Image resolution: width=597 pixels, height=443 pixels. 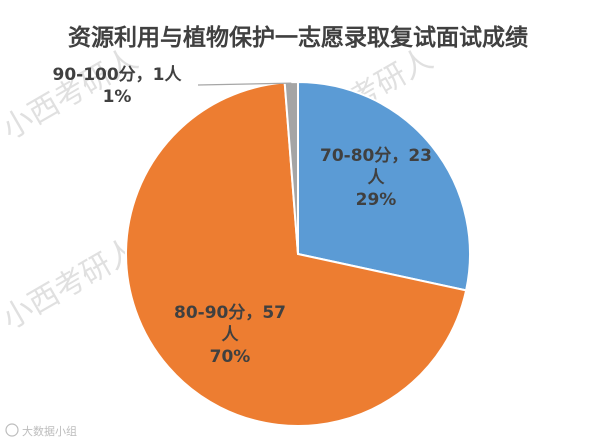 I want to click on logo-text: 大数据小组, so click(x=49, y=431).